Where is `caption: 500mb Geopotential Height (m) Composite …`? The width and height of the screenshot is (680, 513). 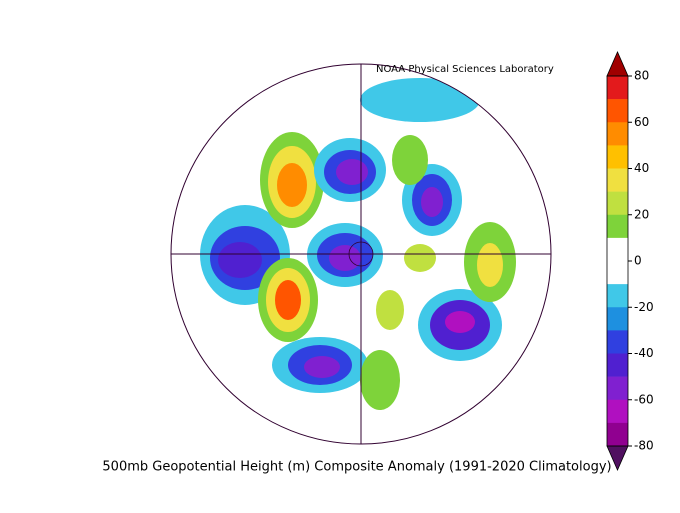 caption: 500mb Geopotential Height (m) Composite … is located at coordinates (356, 467).